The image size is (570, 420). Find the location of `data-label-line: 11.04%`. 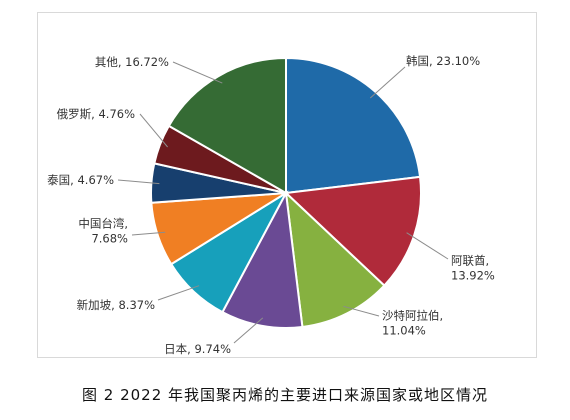

data-label-line: 11.04% is located at coordinates (404, 331).